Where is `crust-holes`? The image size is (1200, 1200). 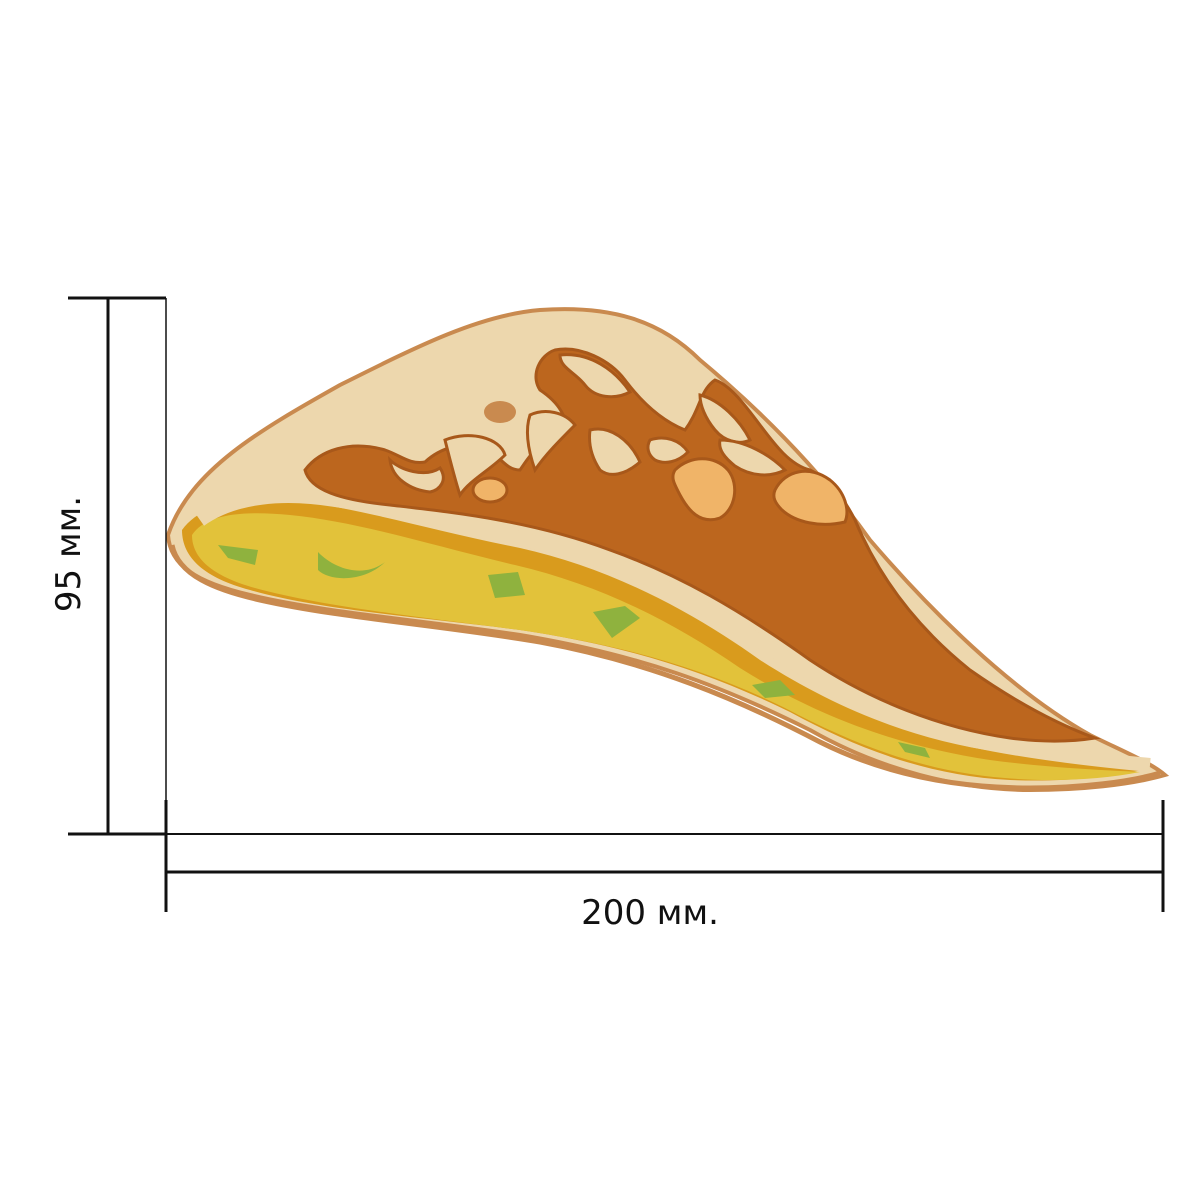 crust-holes is located at coordinates (588, 426).